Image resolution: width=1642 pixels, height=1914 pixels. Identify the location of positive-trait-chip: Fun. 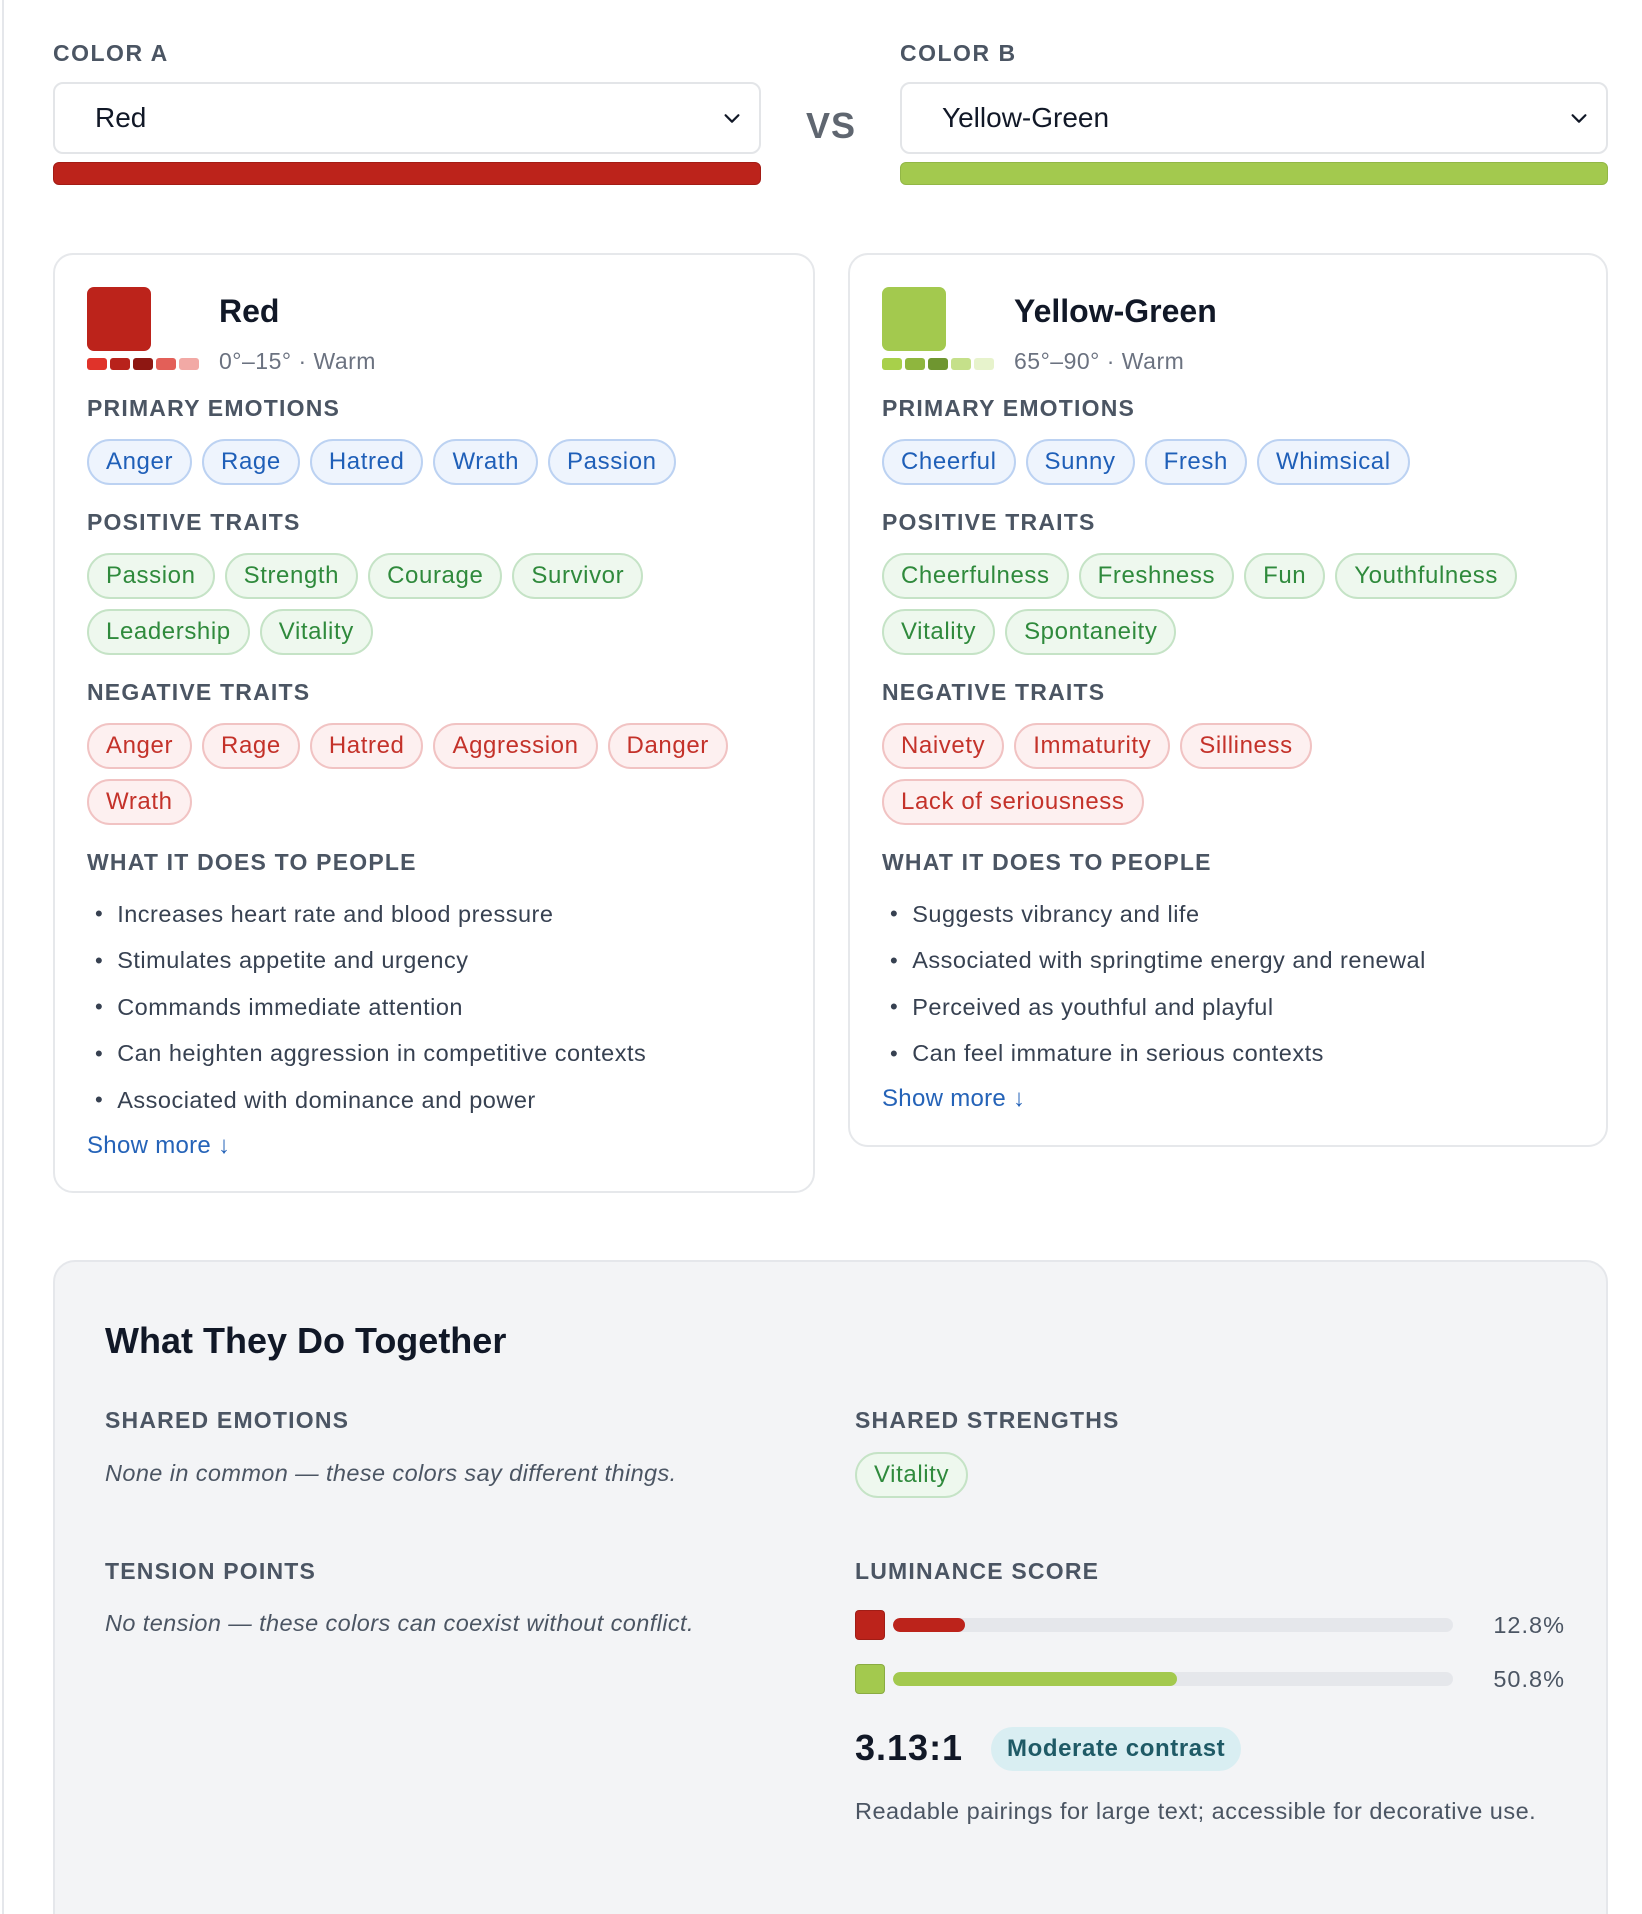
(1285, 576).